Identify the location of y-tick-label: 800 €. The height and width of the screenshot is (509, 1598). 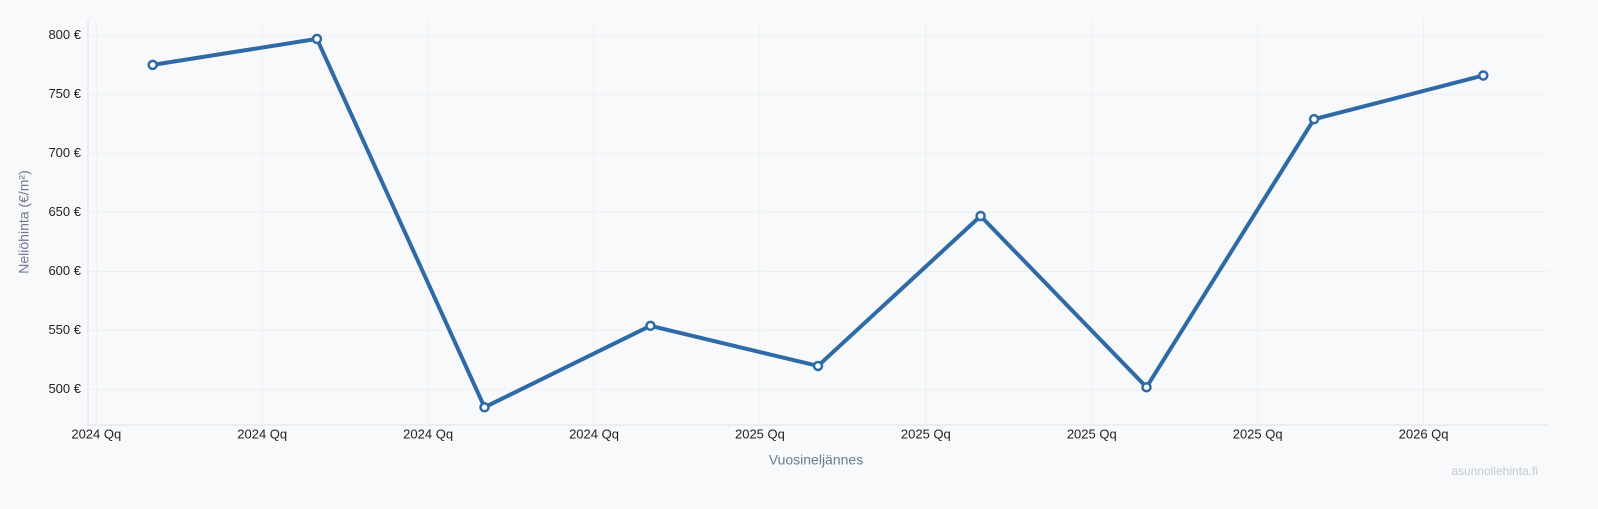
(64, 34).